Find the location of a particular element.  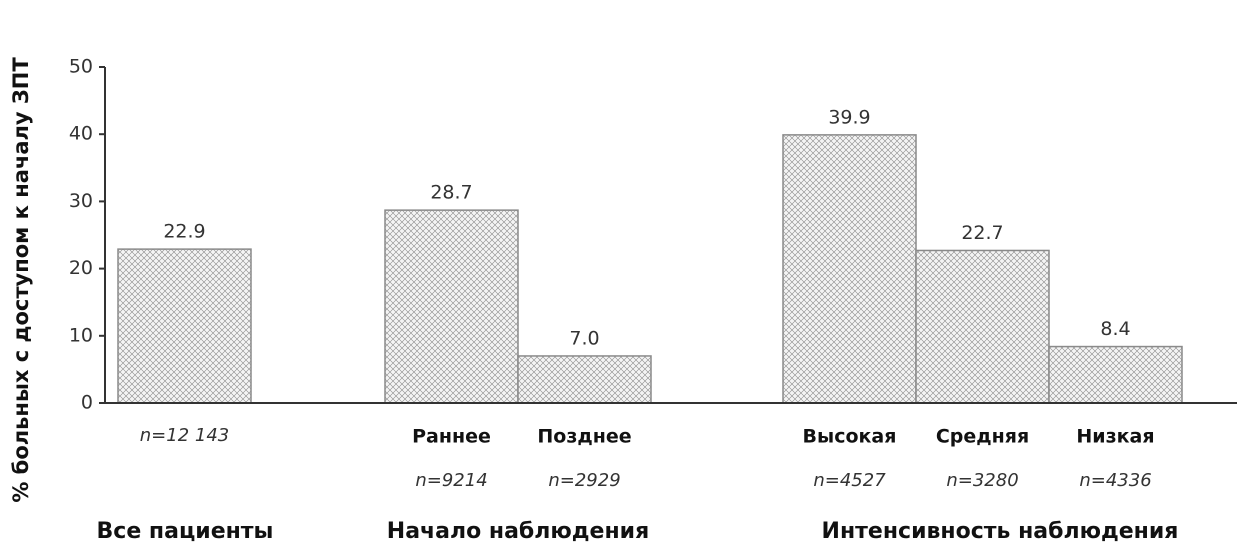

y-tick-label: 50 is located at coordinates (81, 67).